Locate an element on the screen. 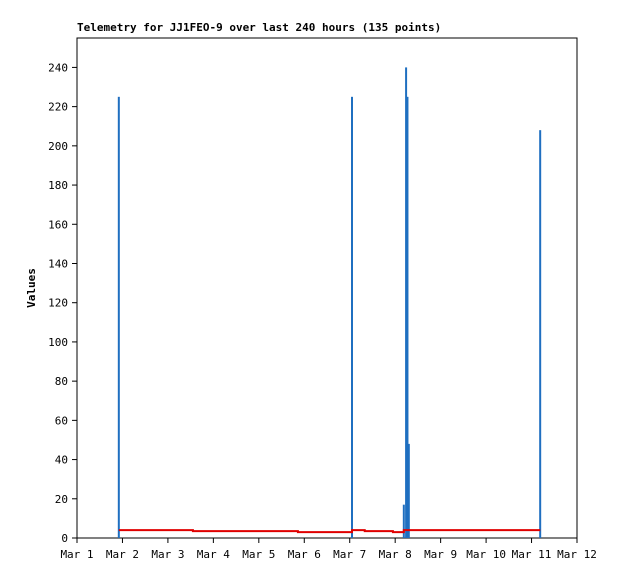 The image size is (618, 583). x-tick-label: Mar 7 is located at coordinates (349, 554).